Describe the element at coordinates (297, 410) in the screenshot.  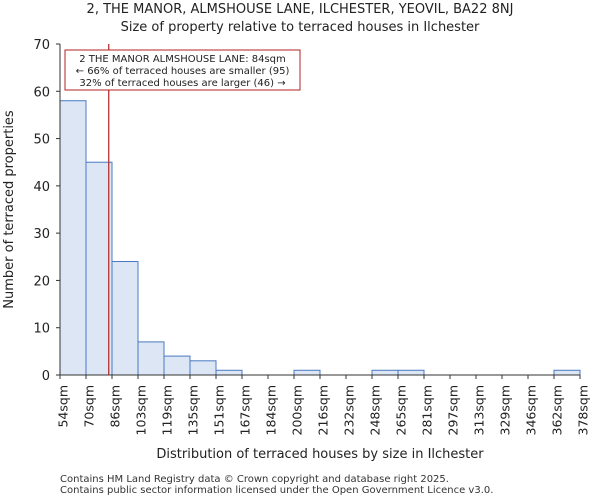
I see `x-tick-label: 200sqm` at that location.